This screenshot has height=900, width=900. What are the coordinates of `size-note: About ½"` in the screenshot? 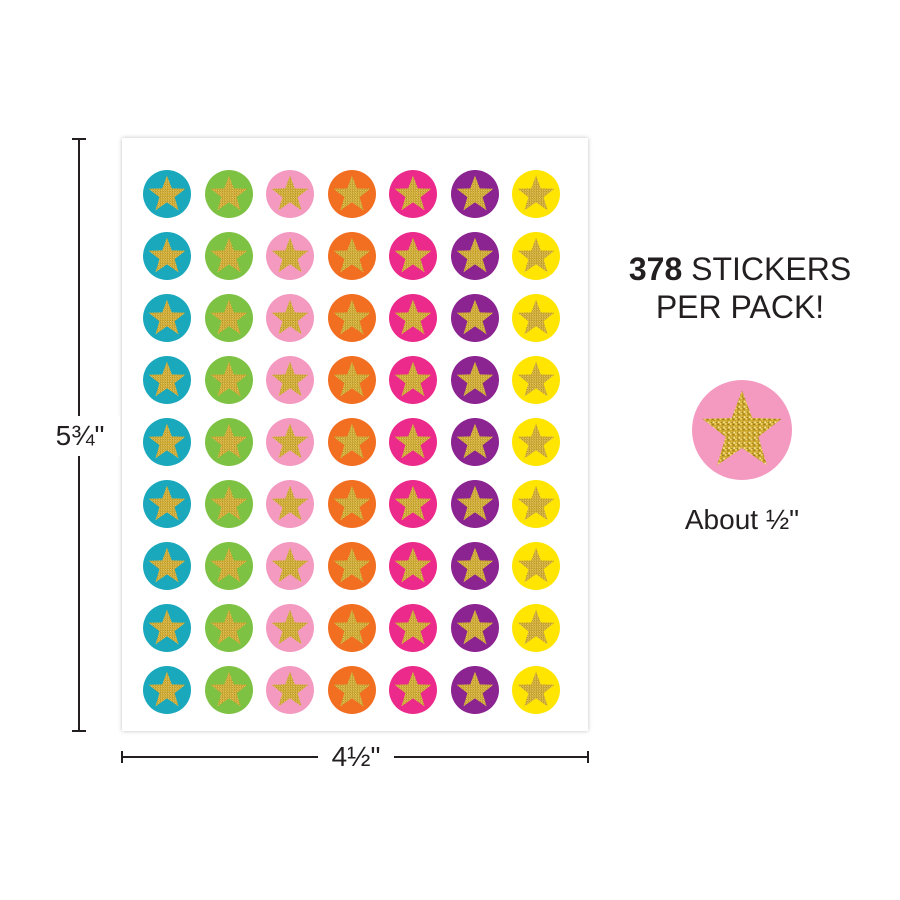 It's located at (742, 519).